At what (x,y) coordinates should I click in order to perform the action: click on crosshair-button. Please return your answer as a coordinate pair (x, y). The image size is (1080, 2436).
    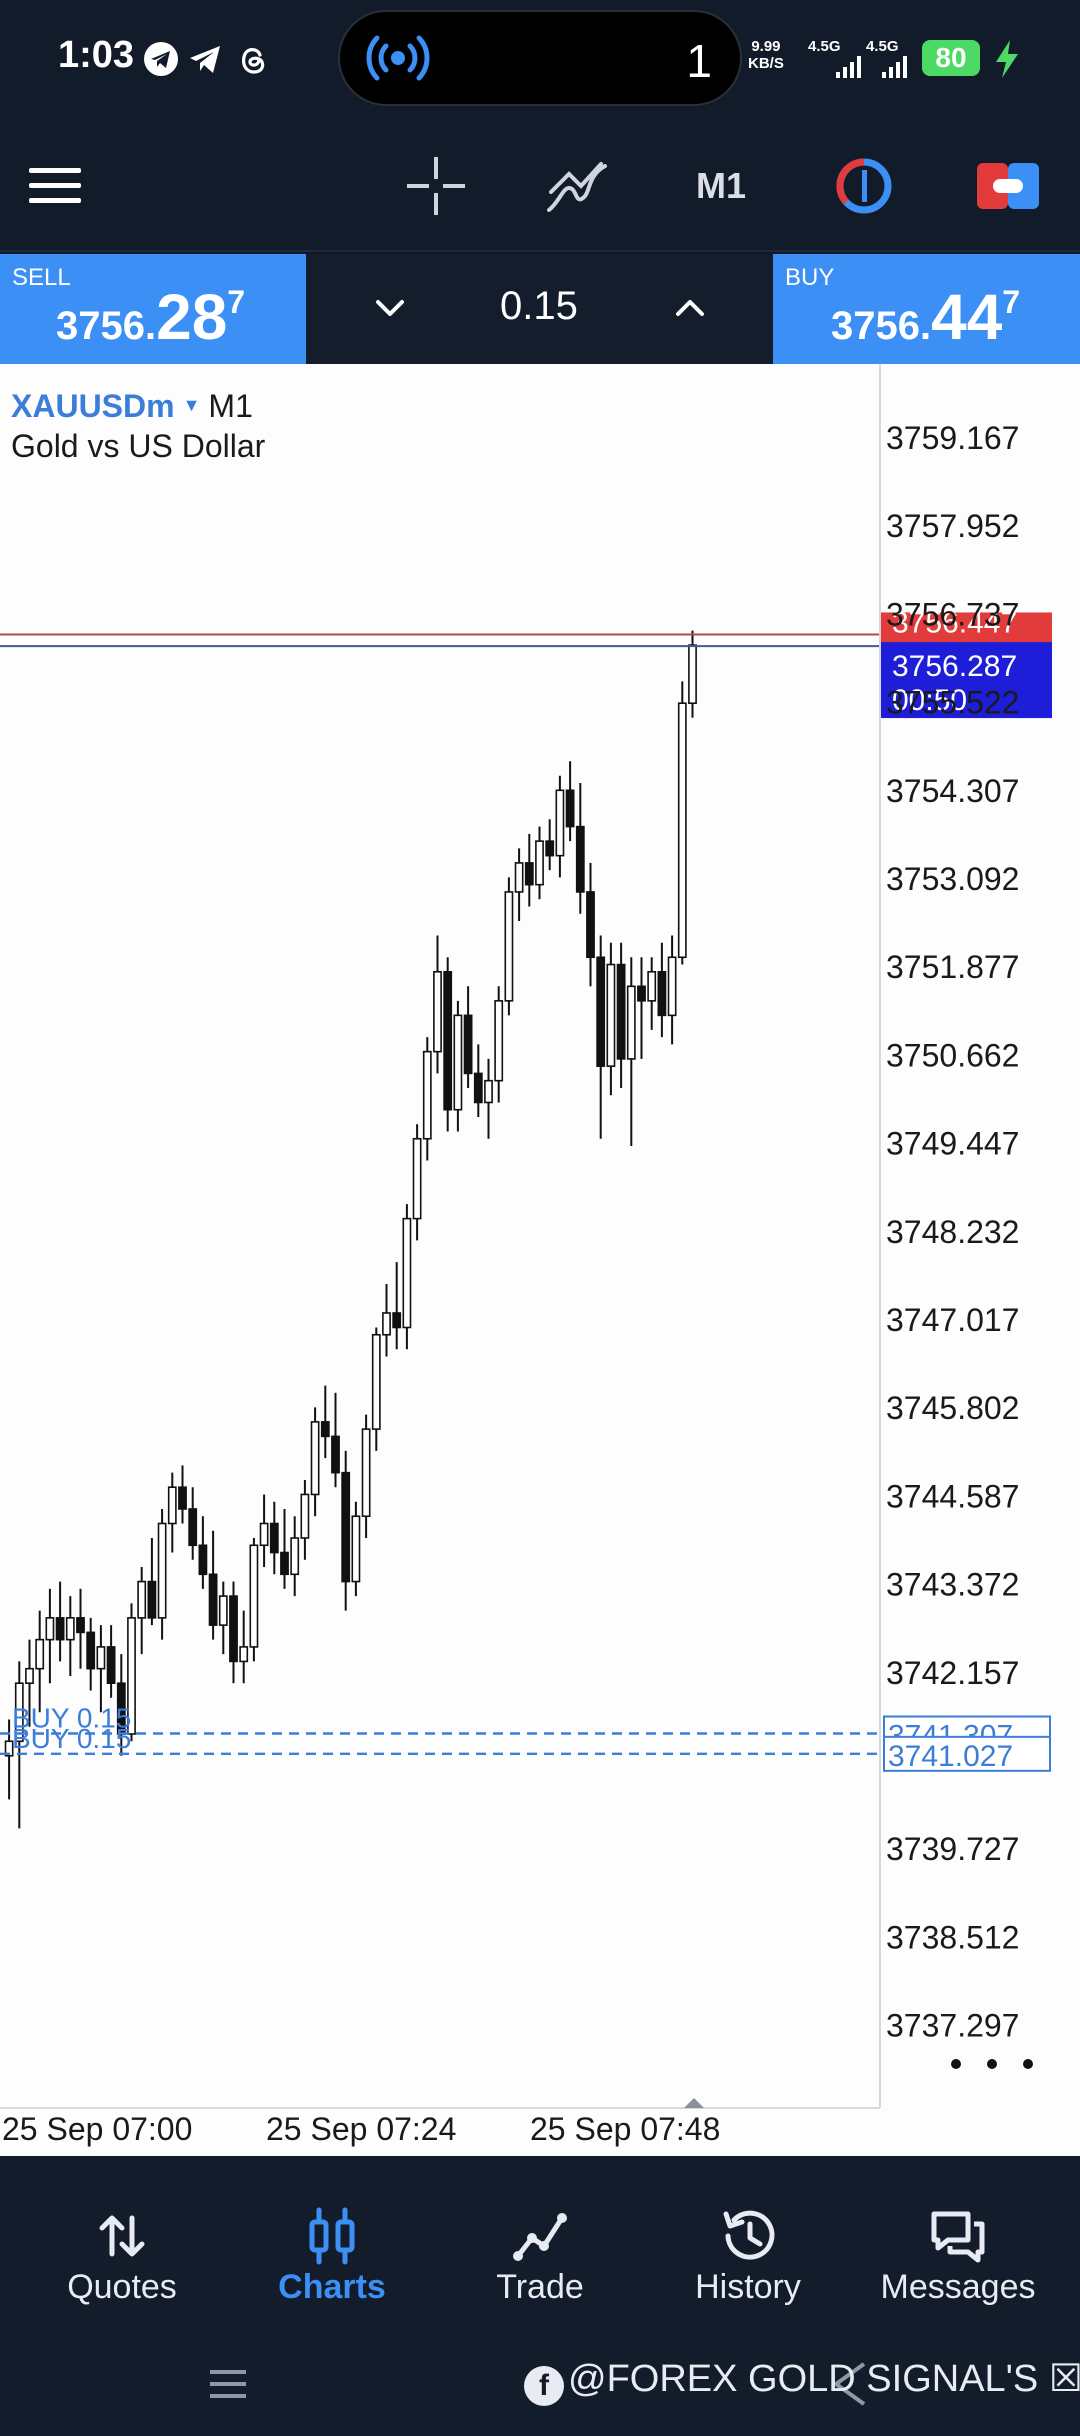
    Looking at the image, I should click on (436, 186).